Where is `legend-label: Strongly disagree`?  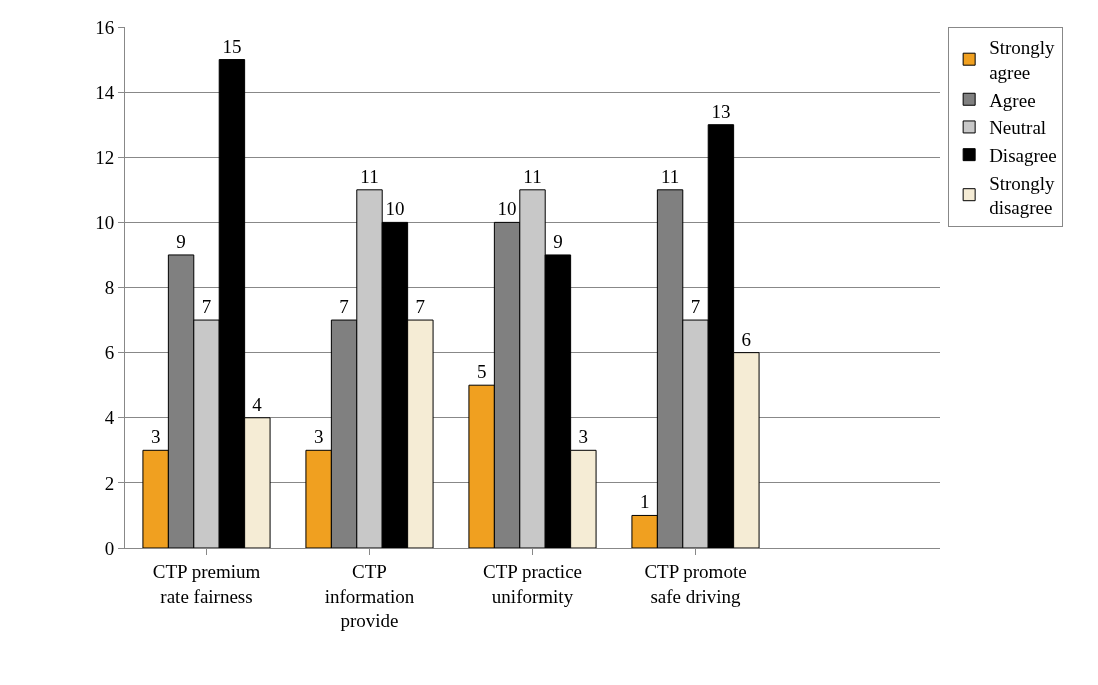 legend-label: Strongly disagree is located at coordinates (1022, 195).